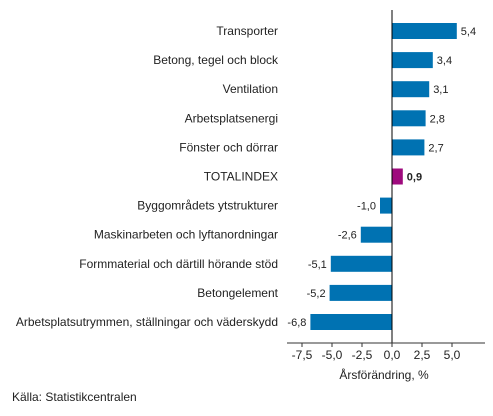  Describe the element at coordinates (366, 207) in the screenshot. I see `value-label: -1,0` at that location.